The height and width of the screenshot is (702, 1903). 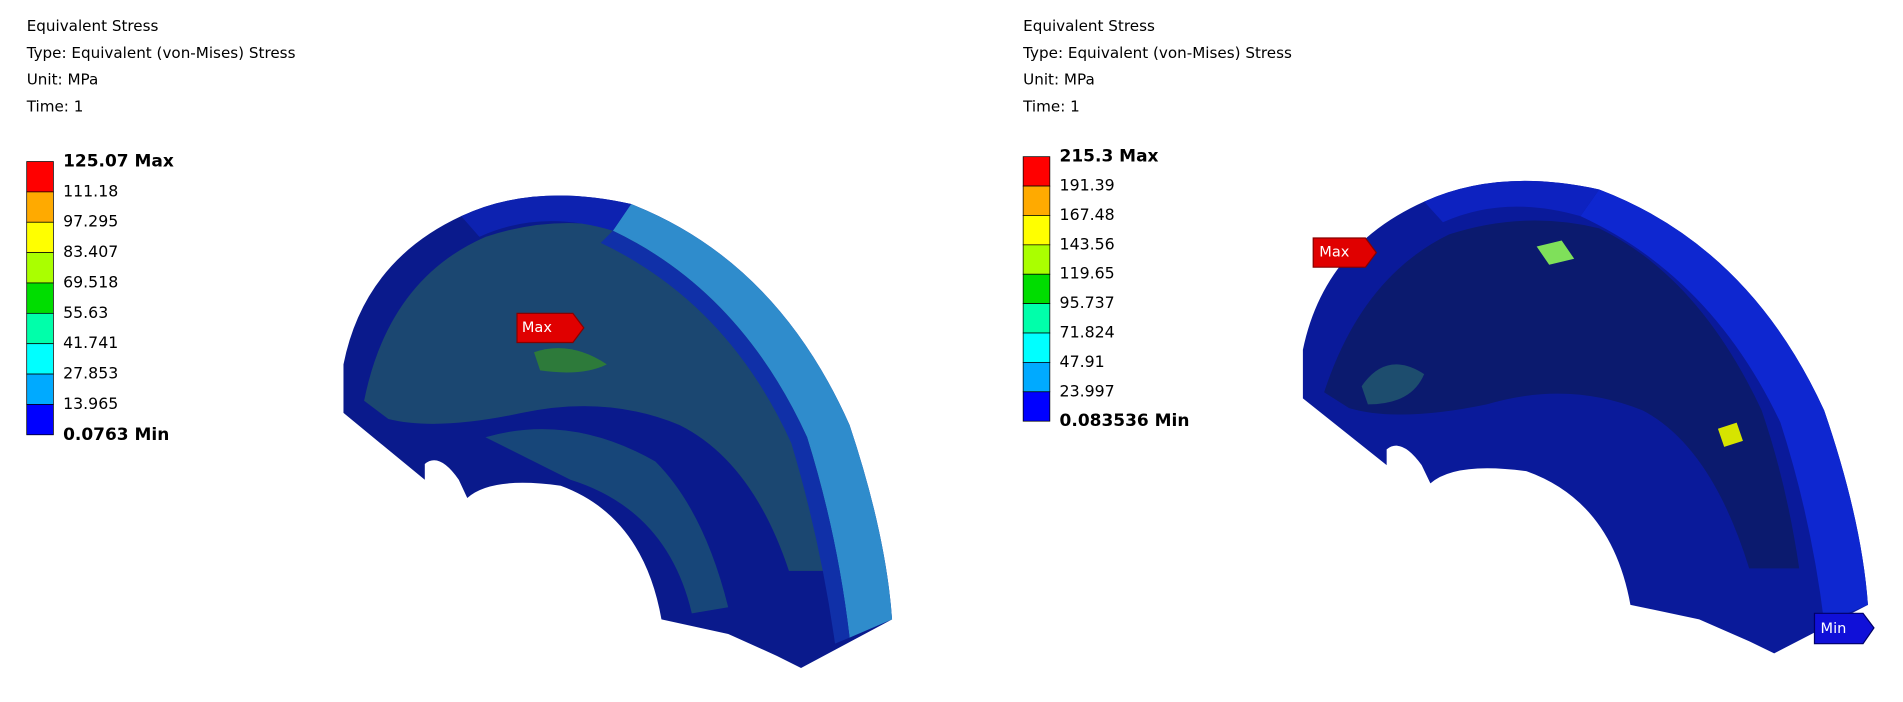 I want to click on legend-label: 13.965, so click(x=90, y=403).